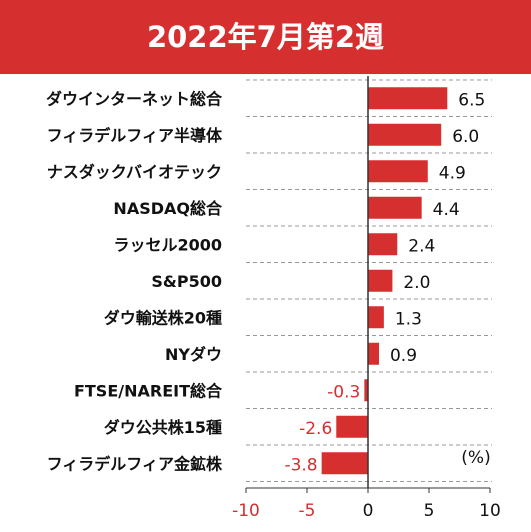 The width and height of the screenshot is (531, 532). What do you see at coordinates (421, 246) in the screenshot?
I see `data-label: 2.4` at bounding box center [421, 246].